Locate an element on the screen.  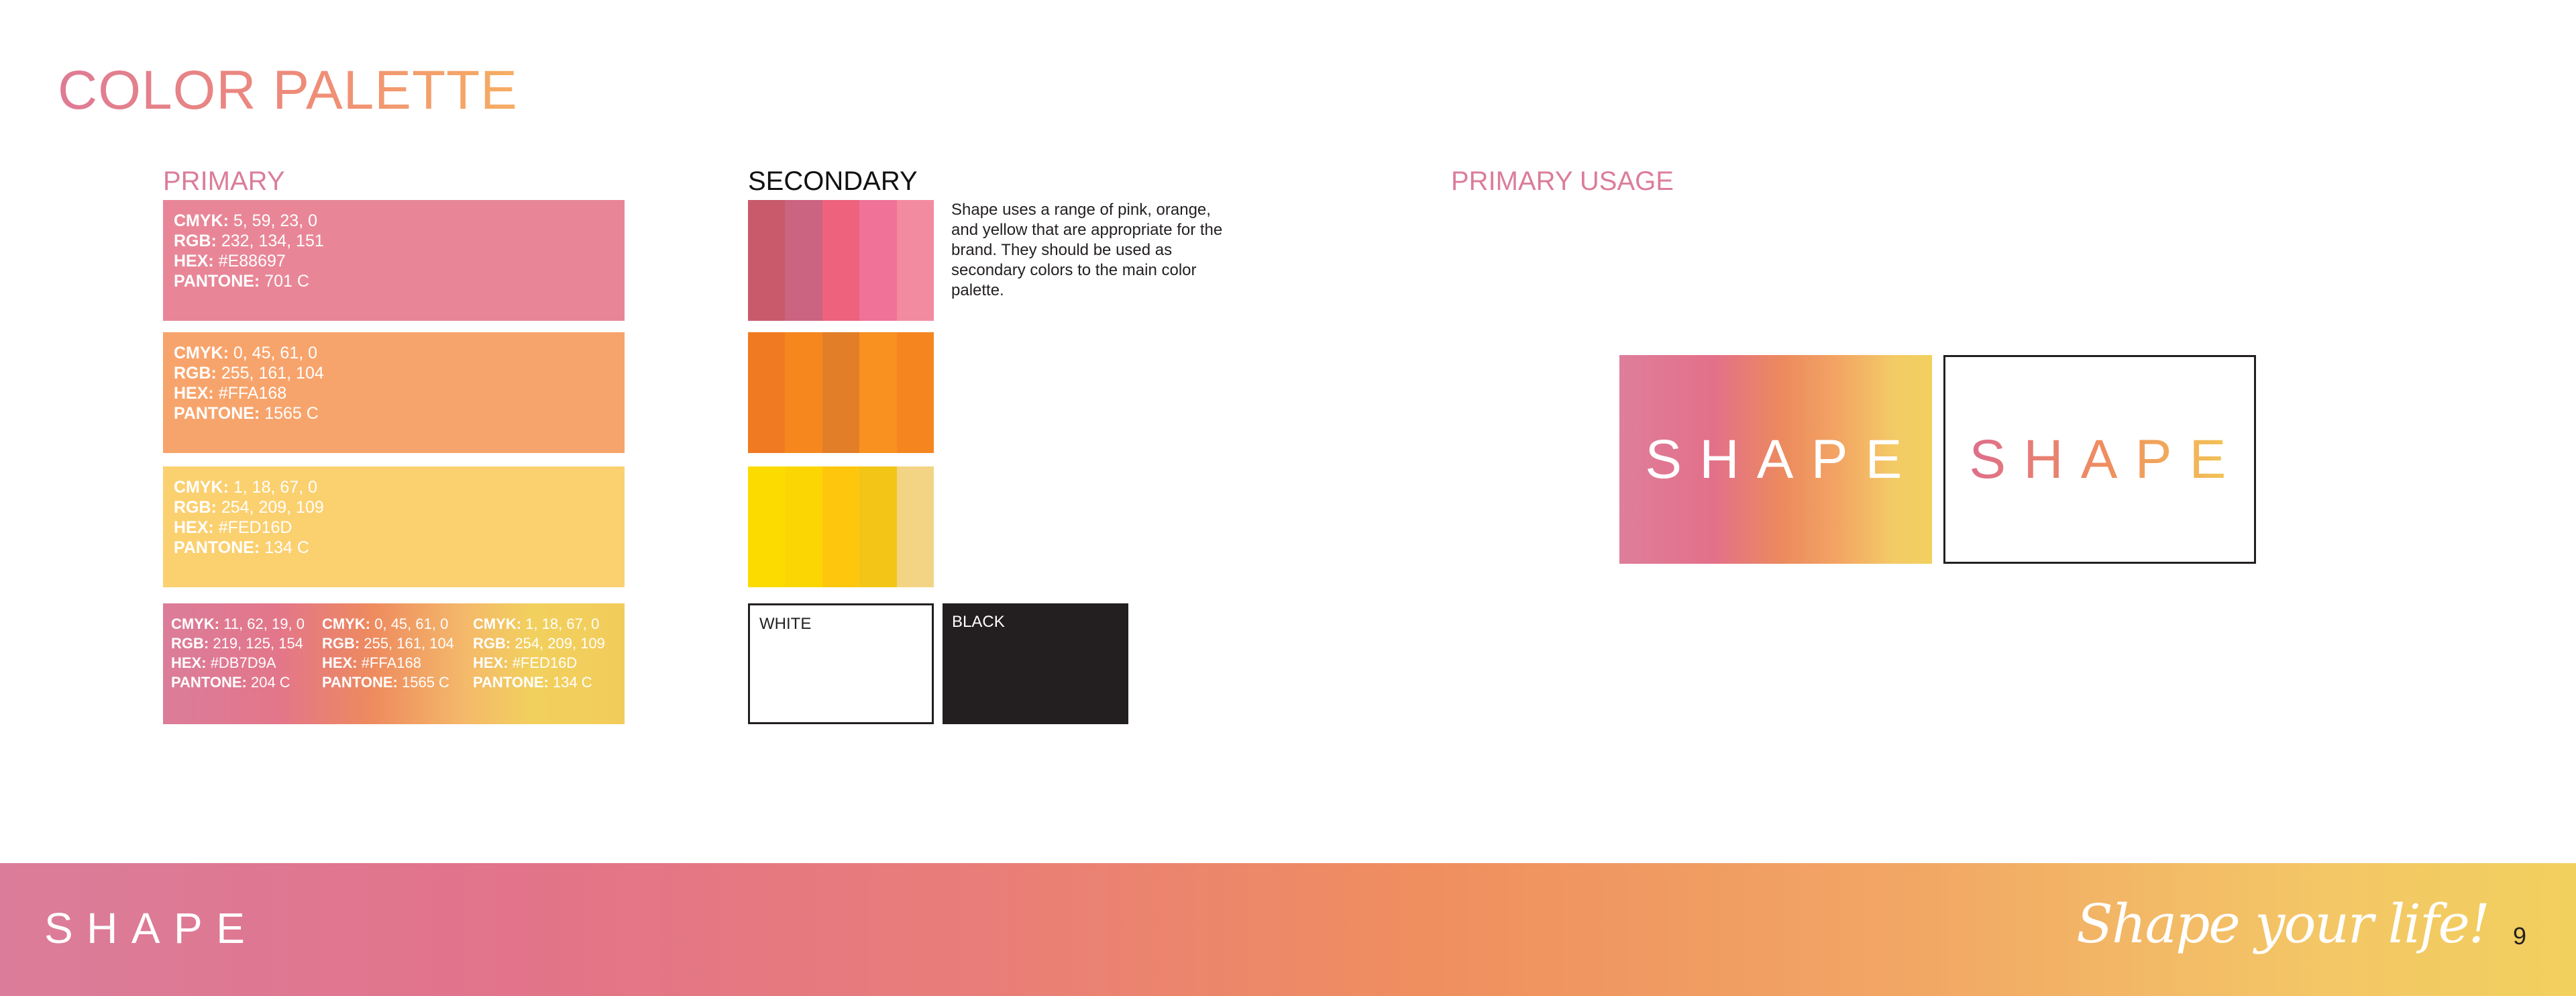
logo-on-white: SHAPE is located at coordinates (2099, 460).